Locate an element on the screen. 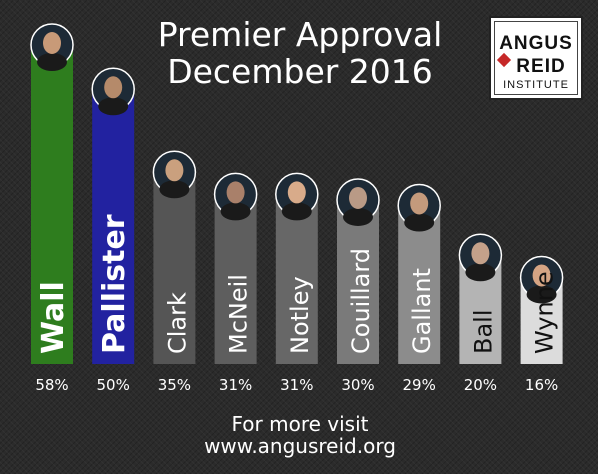 The height and width of the screenshot is (474, 598). value-label-pallister: 50% is located at coordinates (113, 385).